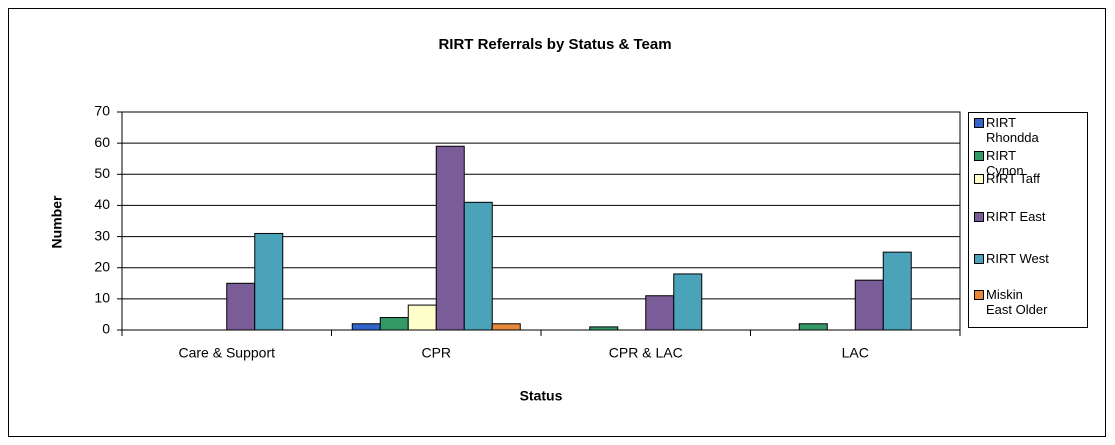 The width and height of the screenshot is (1115, 445). What do you see at coordinates (1017, 258) in the screenshot?
I see `legend-label: RIRT West` at bounding box center [1017, 258].